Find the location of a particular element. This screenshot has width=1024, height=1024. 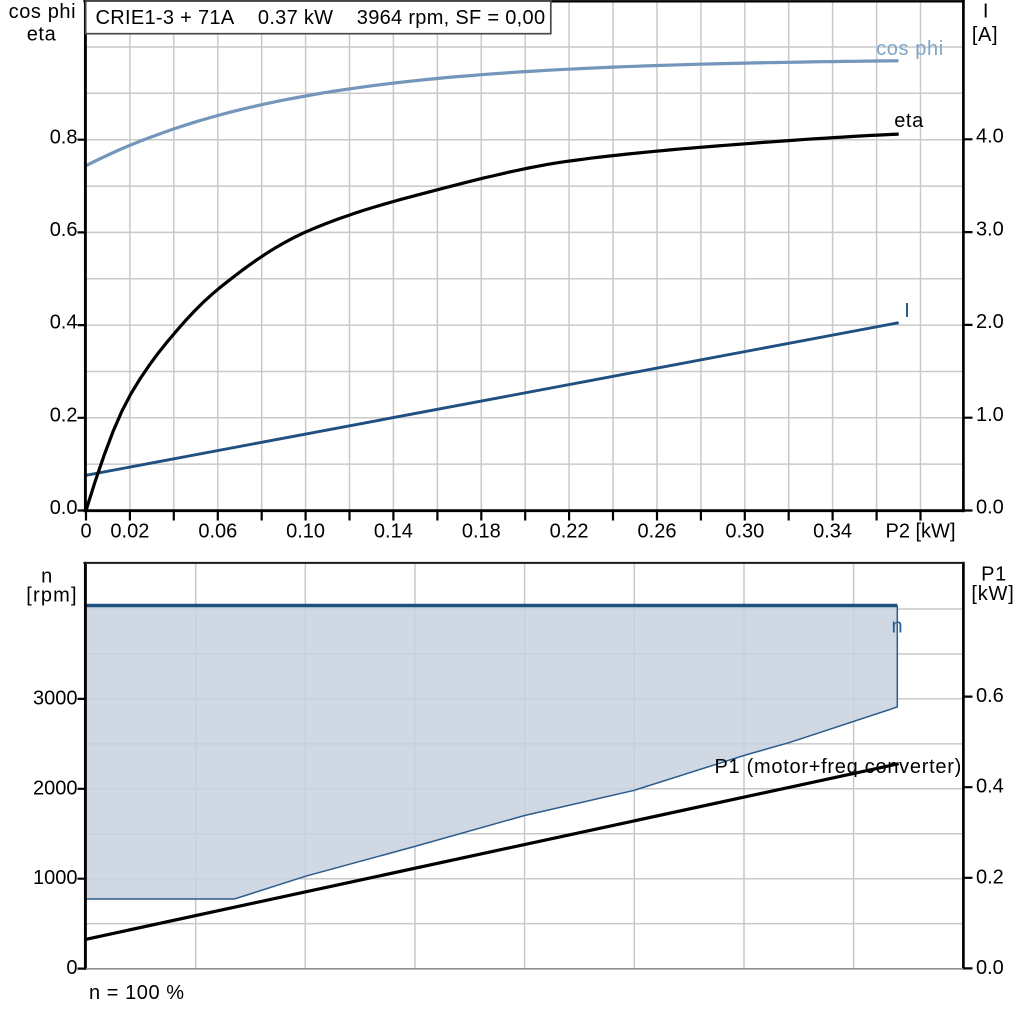

svg-text: P1 is located at coordinates (994, 575).